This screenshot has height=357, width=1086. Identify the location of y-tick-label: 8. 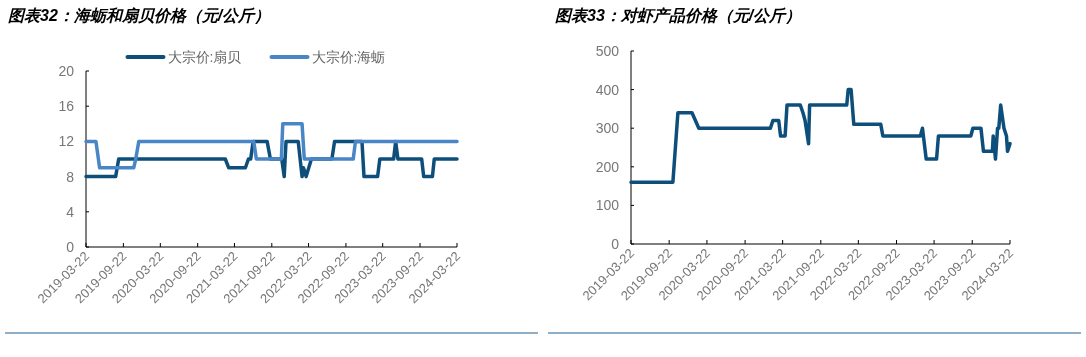
(70, 176).